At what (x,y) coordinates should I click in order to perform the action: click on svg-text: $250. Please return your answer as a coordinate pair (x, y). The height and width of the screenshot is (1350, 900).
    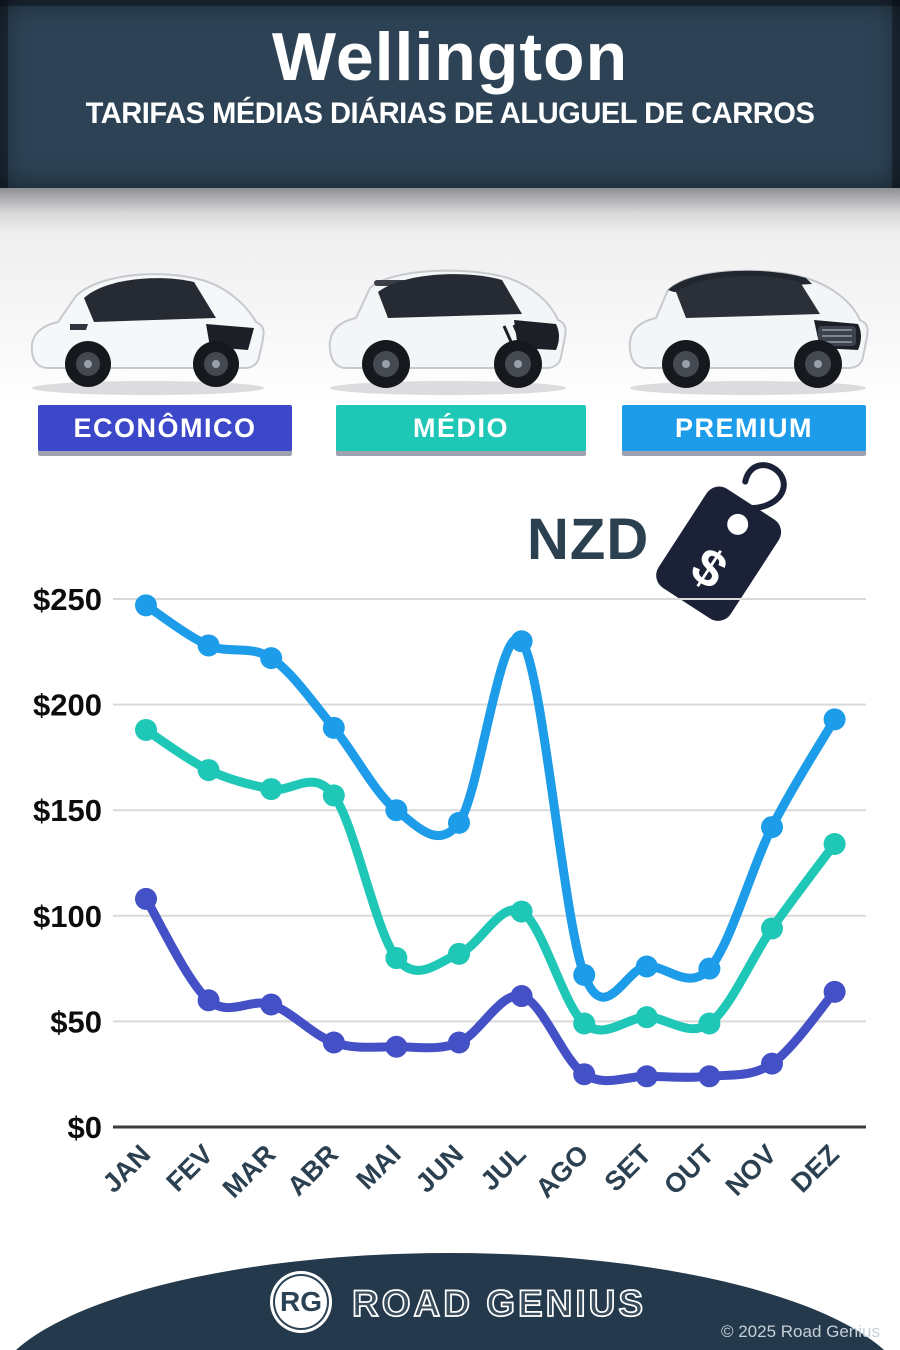
    Looking at the image, I should click on (67, 599).